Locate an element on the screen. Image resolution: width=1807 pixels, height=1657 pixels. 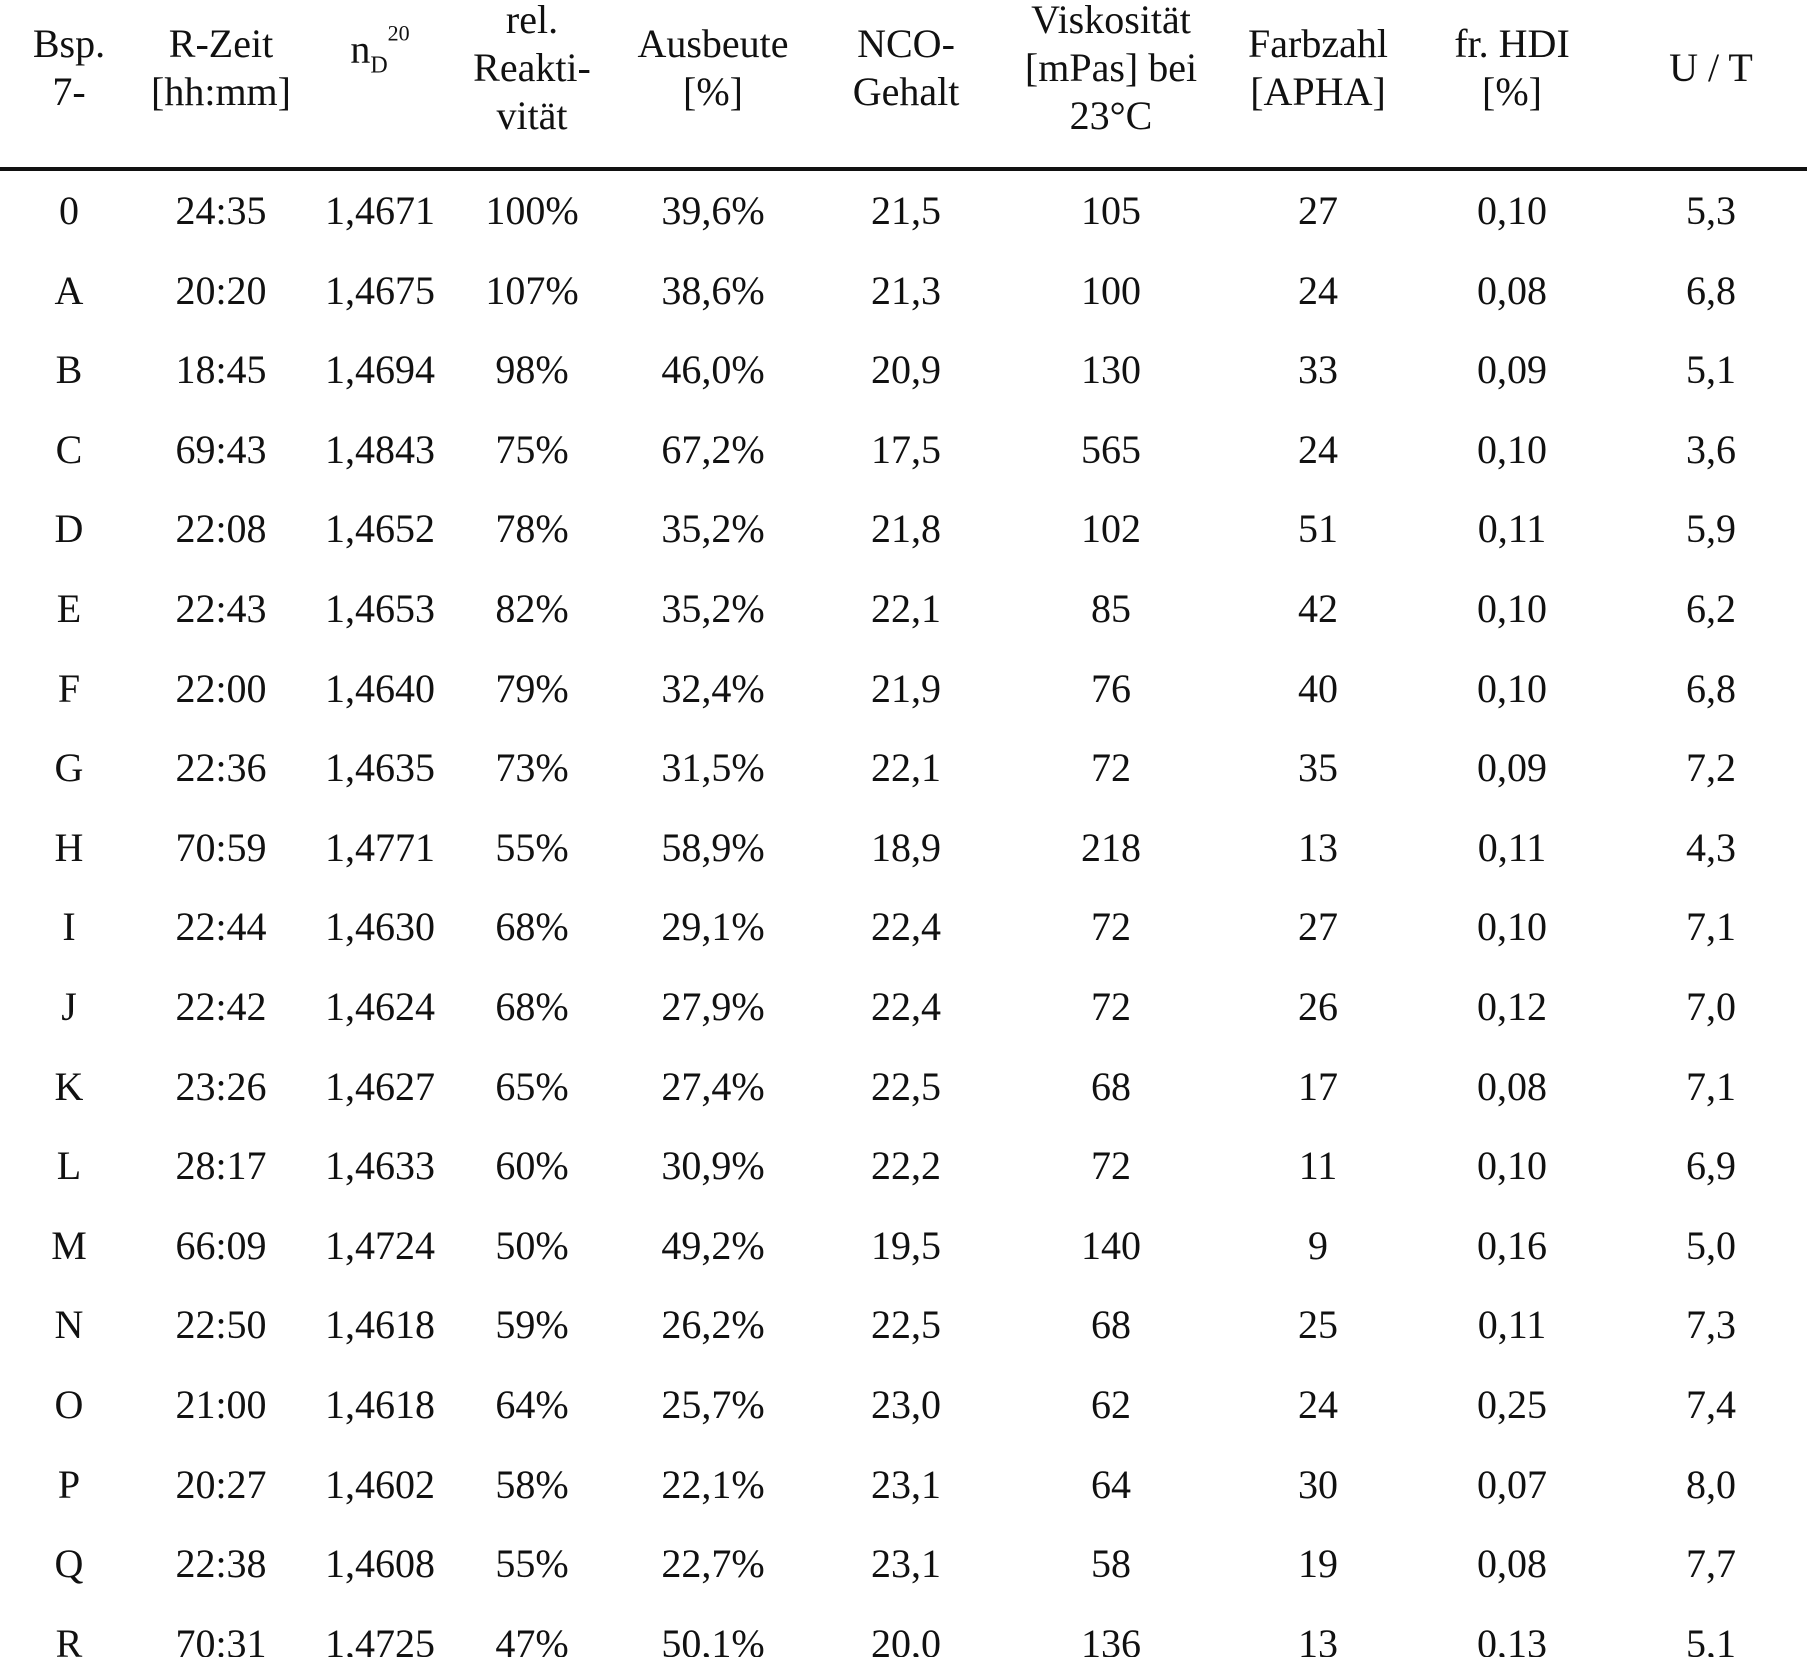
header-text: Bsp. is located at coordinates (69, 44).